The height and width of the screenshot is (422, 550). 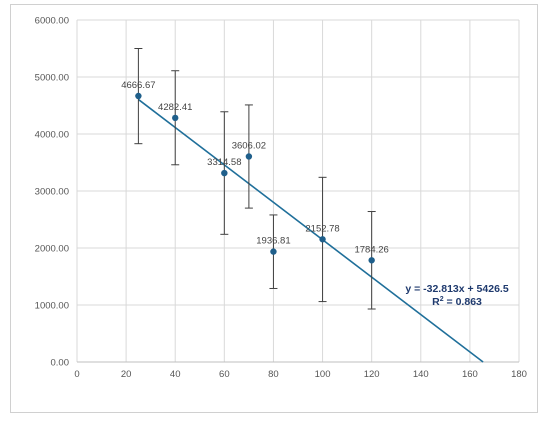 What do you see at coordinates (52, 78) in the screenshot?
I see `y-tick-label: 5000.00` at bounding box center [52, 78].